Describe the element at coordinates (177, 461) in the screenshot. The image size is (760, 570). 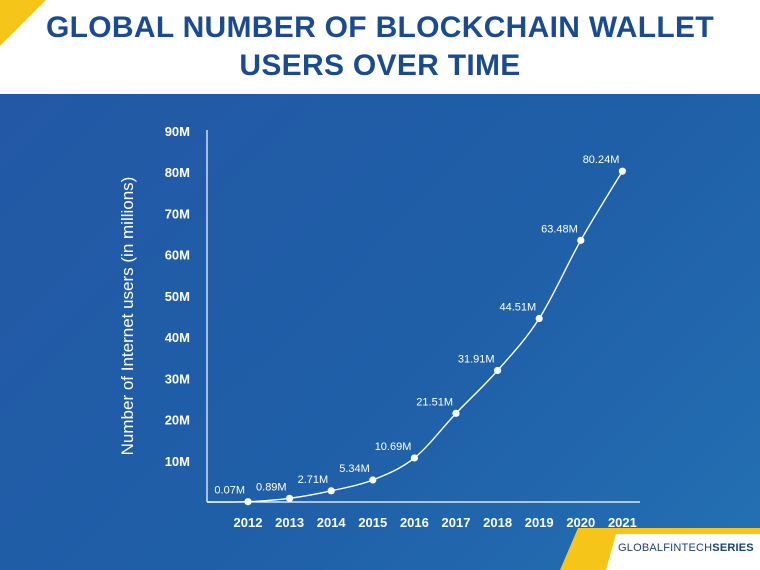
I see `y-tick-label: 10M` at that location.